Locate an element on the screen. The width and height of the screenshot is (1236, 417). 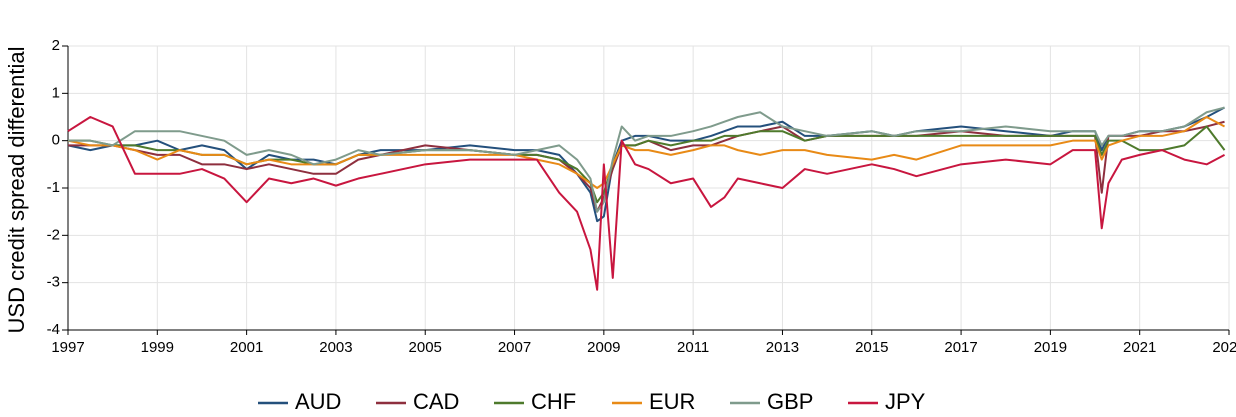
legend-label: EUR is located at coordinates (672, 401).